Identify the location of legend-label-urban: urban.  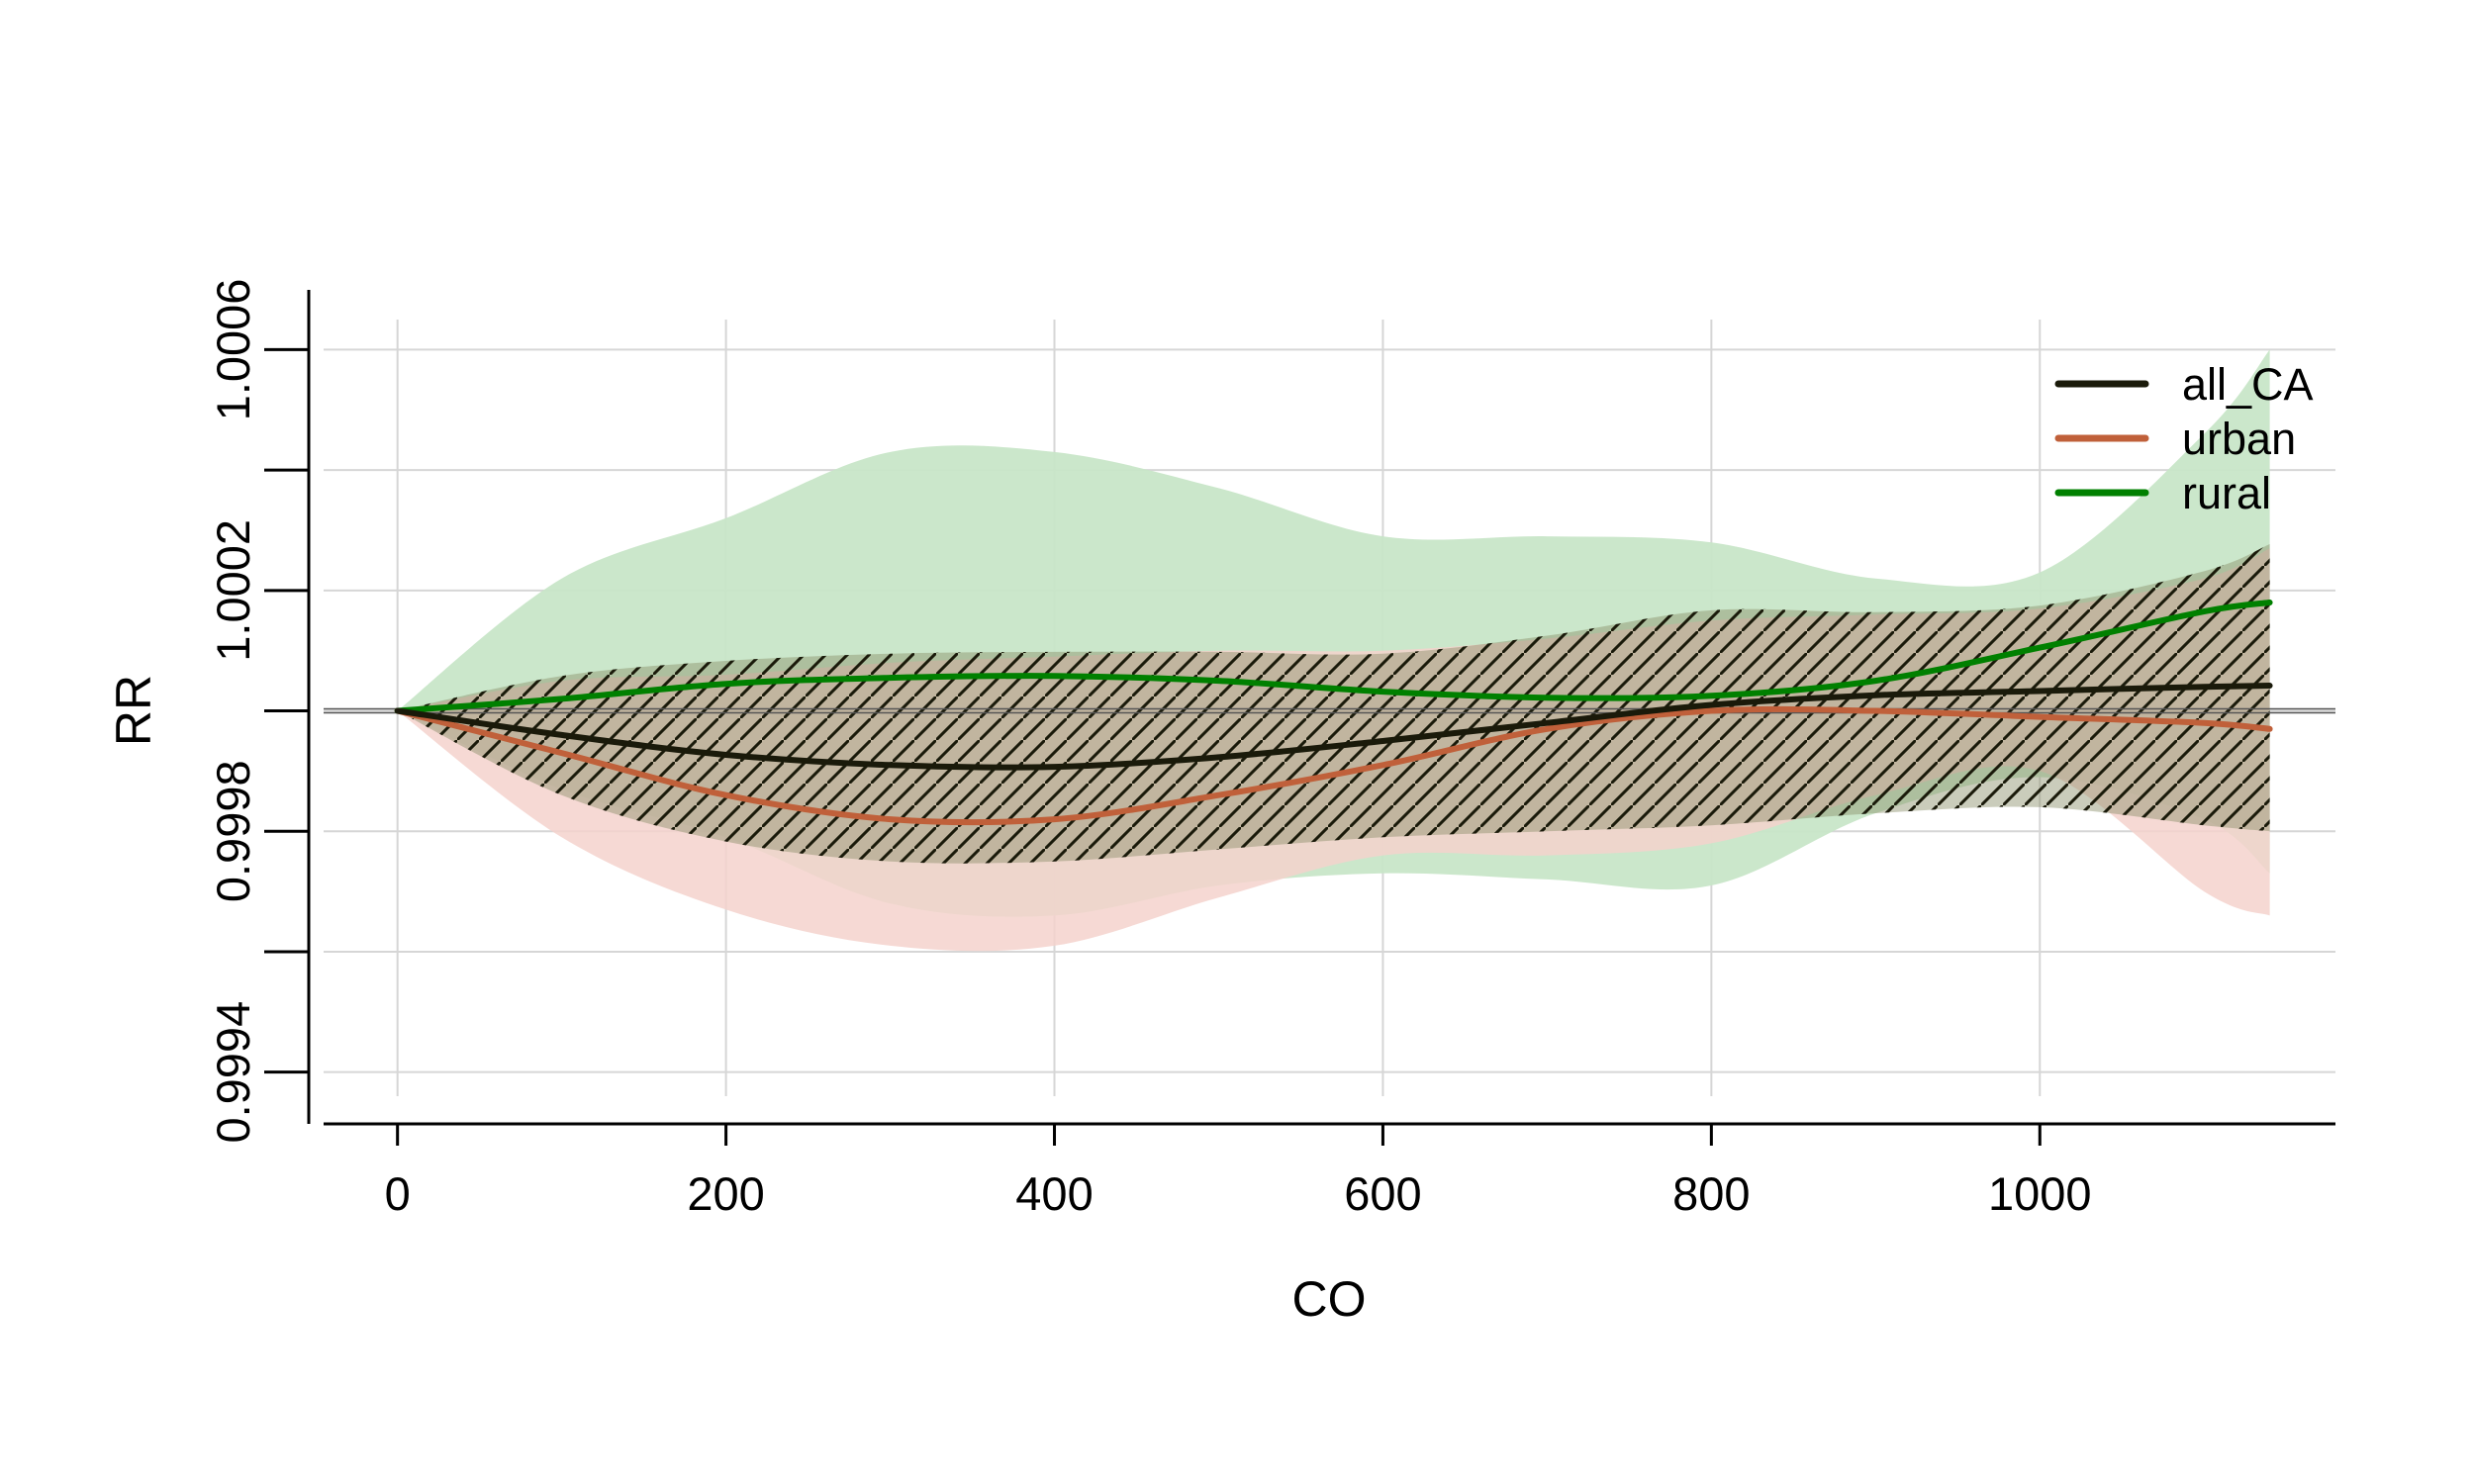
(2239, 439).